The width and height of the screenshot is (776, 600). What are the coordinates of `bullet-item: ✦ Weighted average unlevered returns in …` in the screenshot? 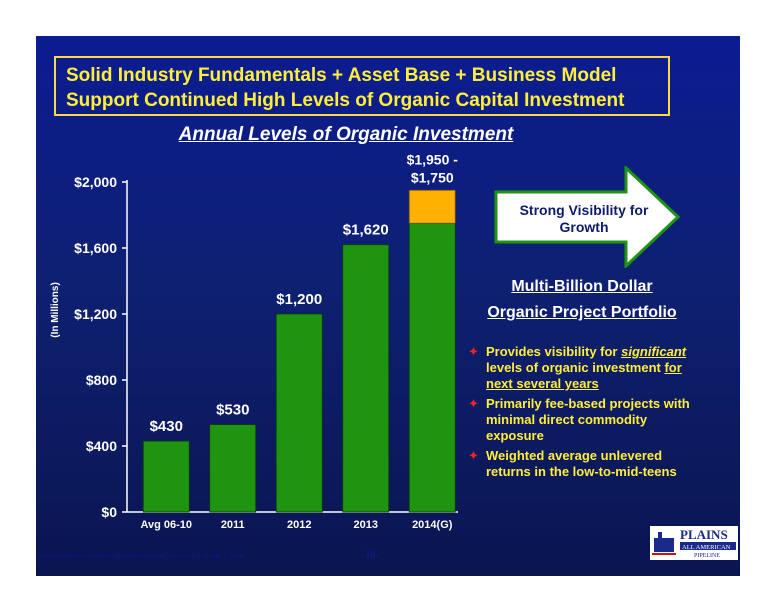 It's located at (586, 464).